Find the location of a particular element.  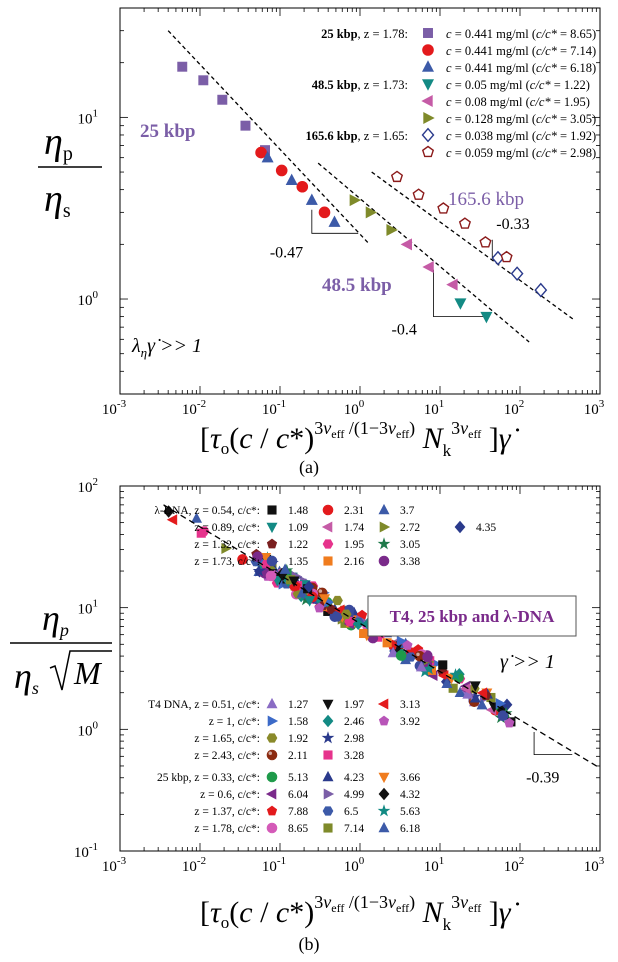

svg-text:[τo(c / c*)3νeff /(1−3νeff) Nk: [τo(c / c*)3νeff /(1−3νeff) Nk3νeff ]γ̇ is located at coordinates (360, 913).